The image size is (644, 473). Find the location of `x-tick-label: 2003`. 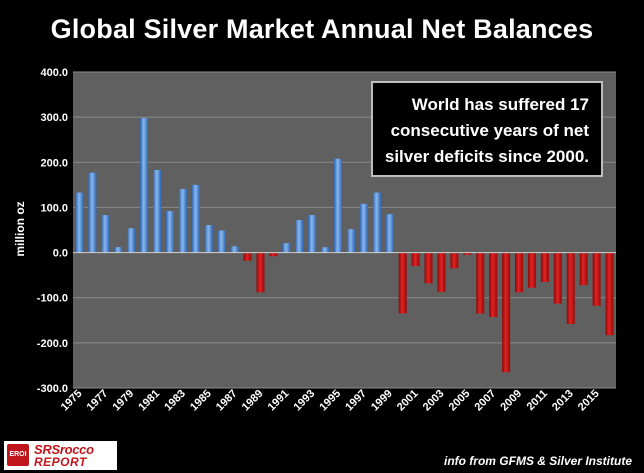

x-tick-label: 2003 is located at coordinates (434, 401).